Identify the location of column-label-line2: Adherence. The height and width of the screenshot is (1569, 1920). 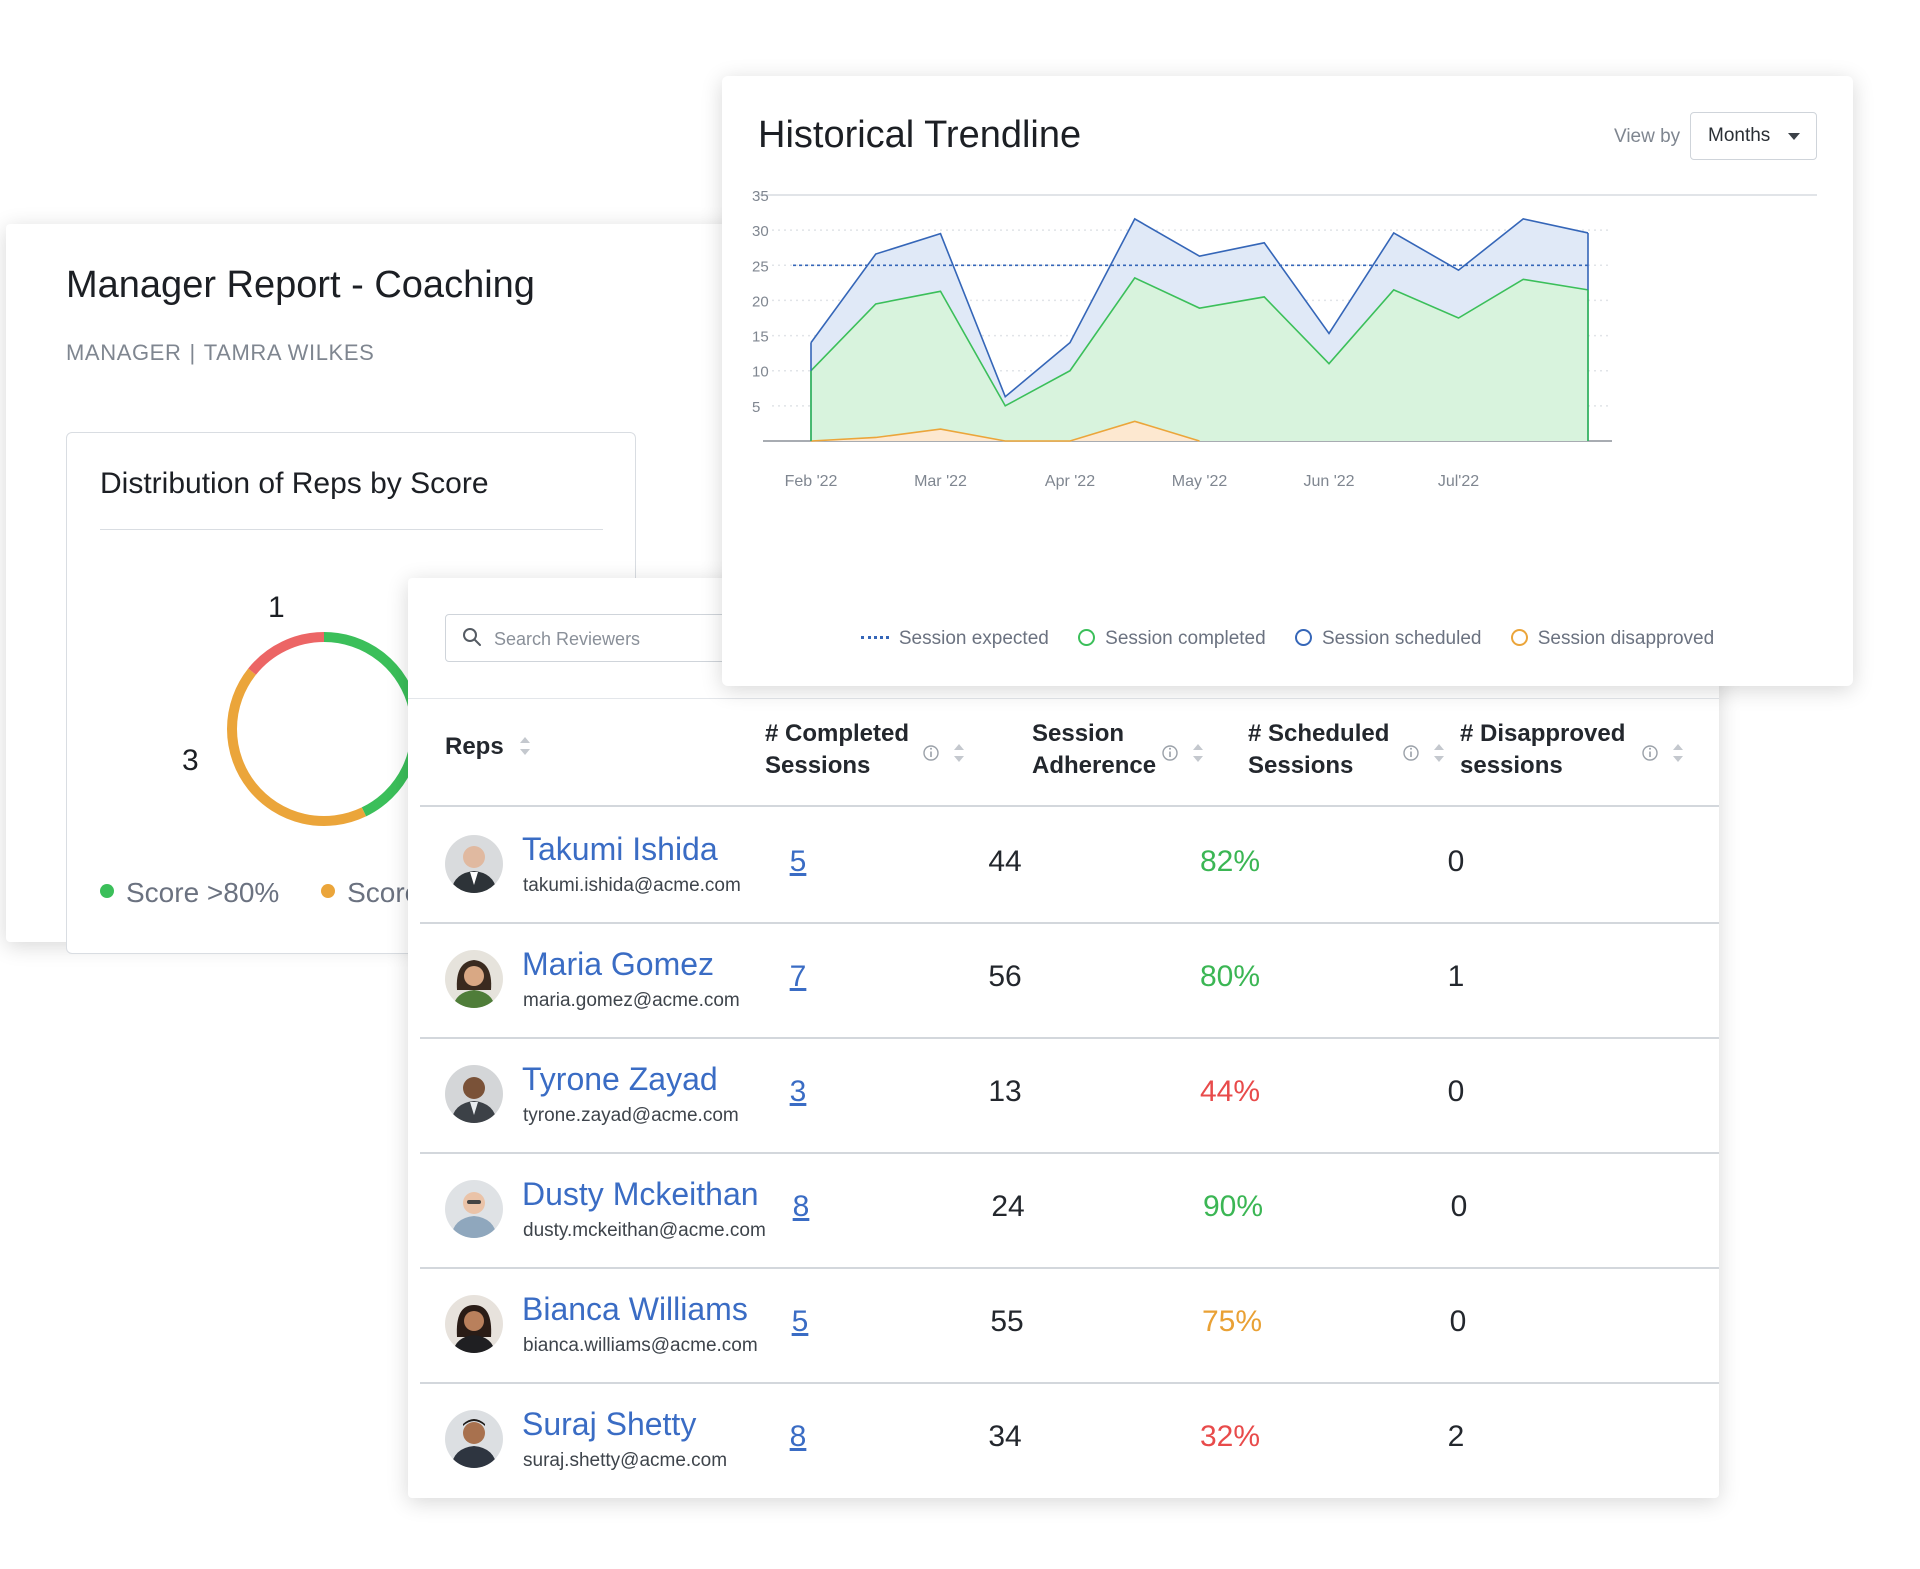
(1094, 765).